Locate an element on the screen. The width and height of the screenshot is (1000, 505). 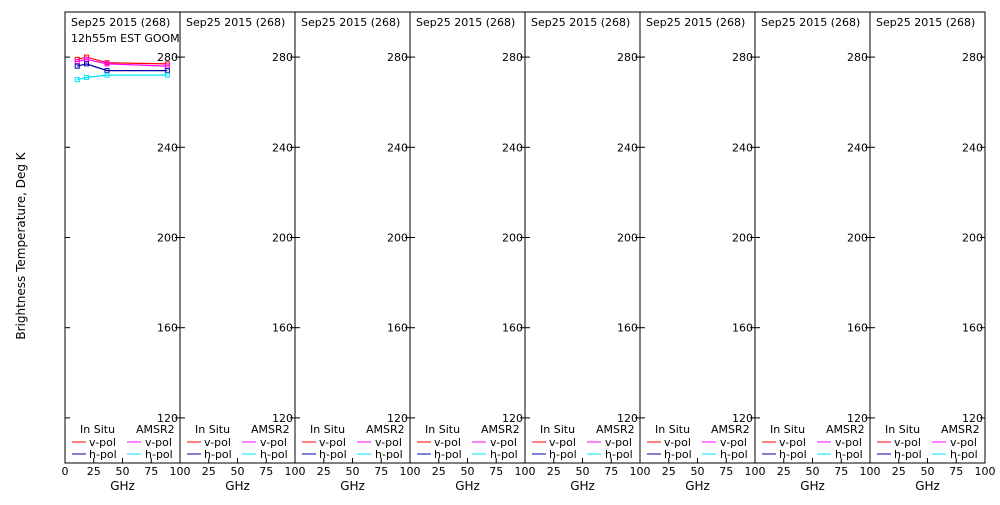
panel-title-8: Sep25 2015 (268) is located at coordinates (925, 22).